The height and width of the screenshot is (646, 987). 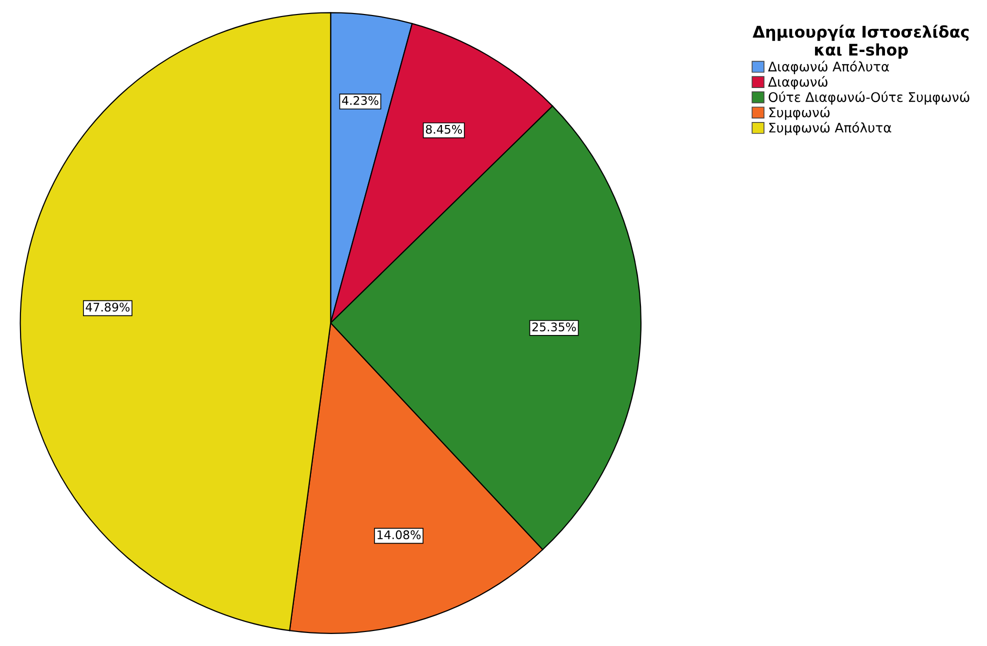 I want to click on data-label: 25.35%, so click(x=554, y=327).